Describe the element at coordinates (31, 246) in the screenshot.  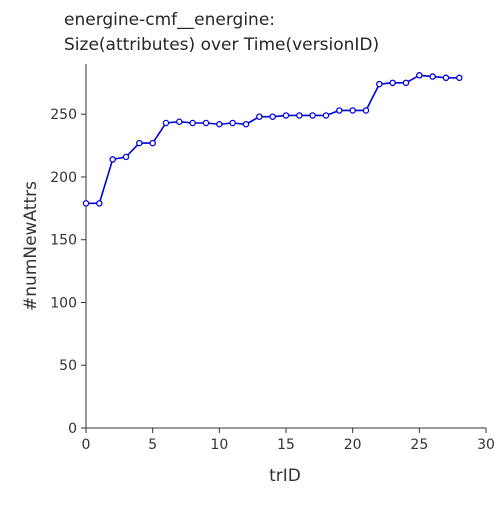
I see `y-axis-label: #numNewAttrs` at that location.